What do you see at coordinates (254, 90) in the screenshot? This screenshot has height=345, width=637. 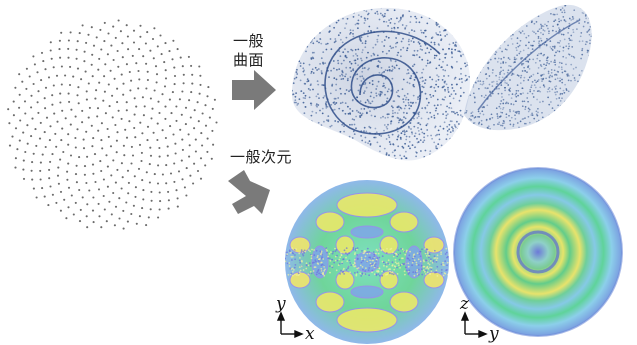 I see `arrow-right-icon` at bounding box center [254, 90].